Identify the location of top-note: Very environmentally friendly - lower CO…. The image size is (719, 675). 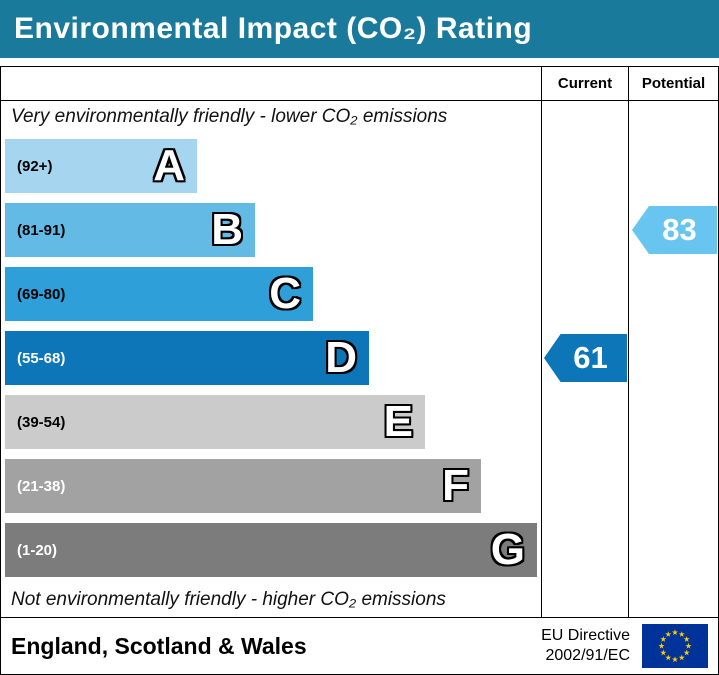
(229, 116).